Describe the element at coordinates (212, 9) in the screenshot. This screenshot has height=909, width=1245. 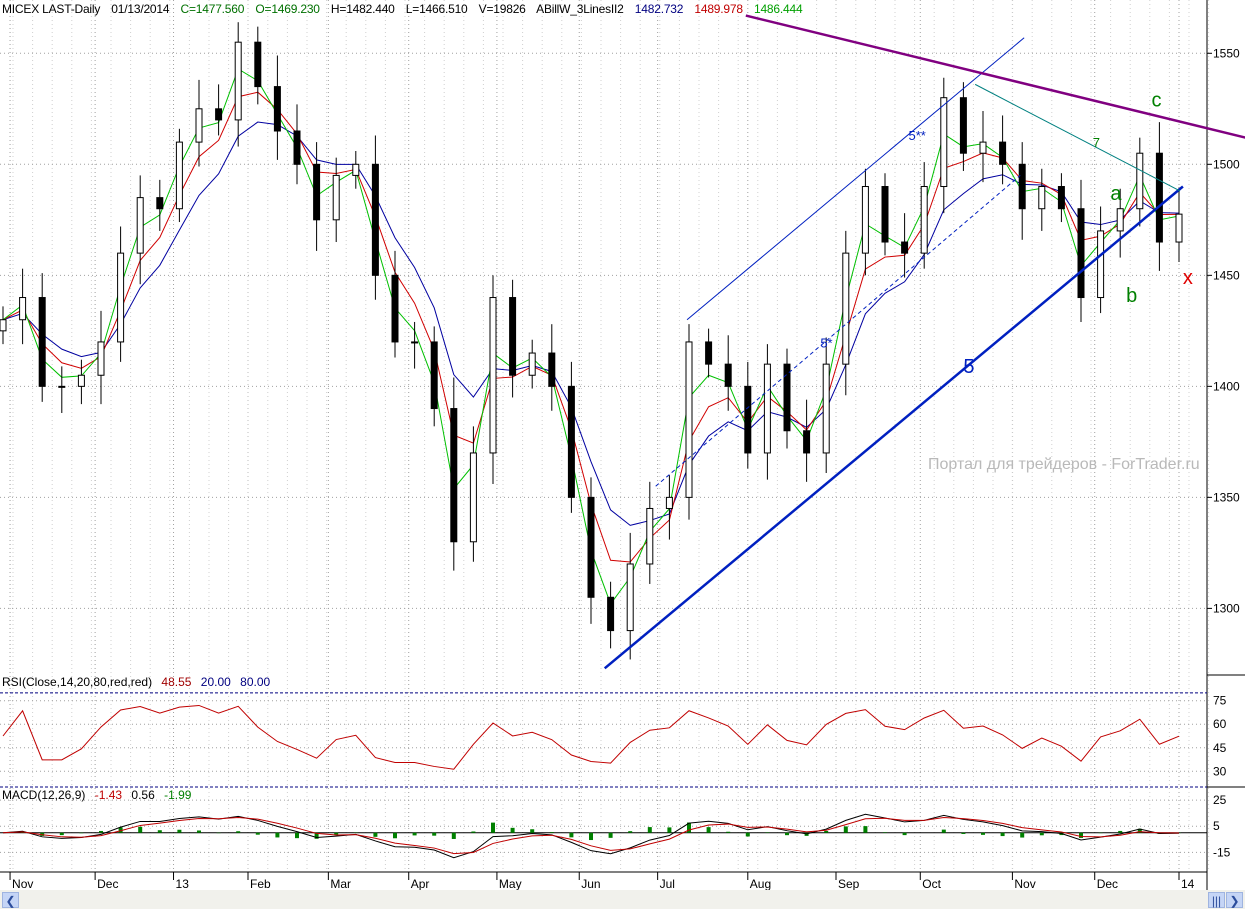
I see `close-value: C=1477.560` at that location.